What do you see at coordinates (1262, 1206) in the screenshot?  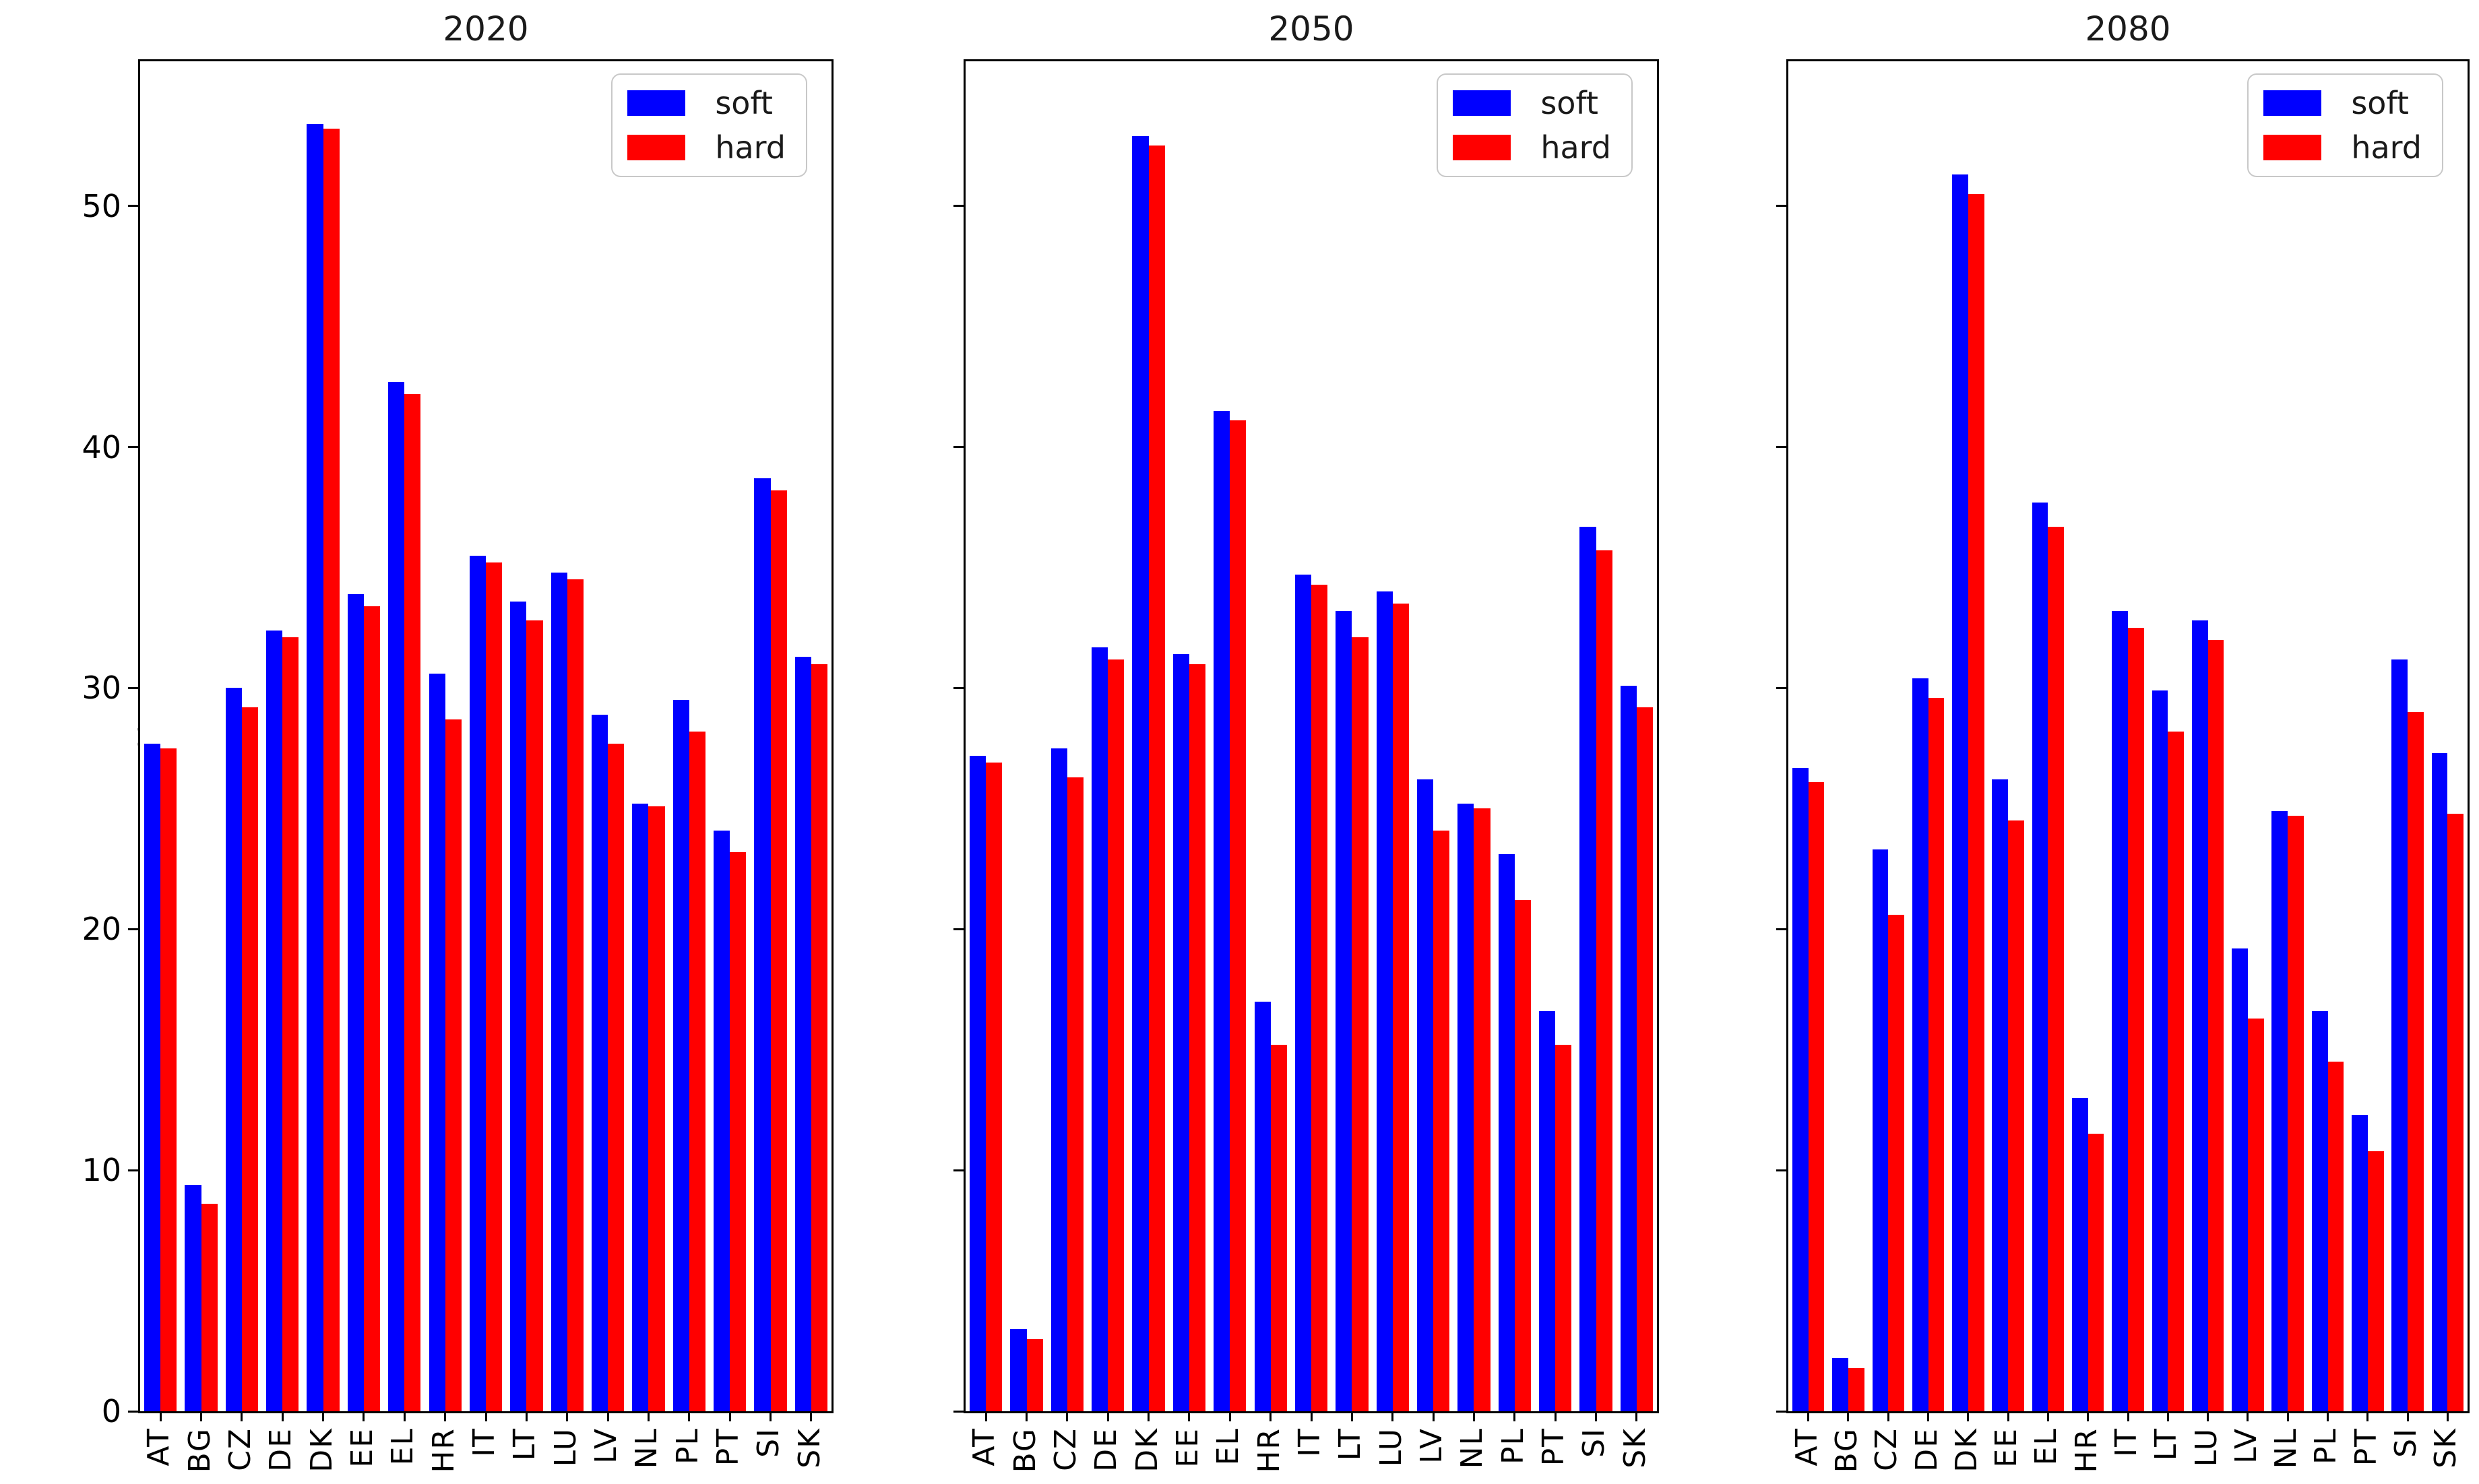 I see `bar-soft-hr` at bounding box center [1262, 1206].